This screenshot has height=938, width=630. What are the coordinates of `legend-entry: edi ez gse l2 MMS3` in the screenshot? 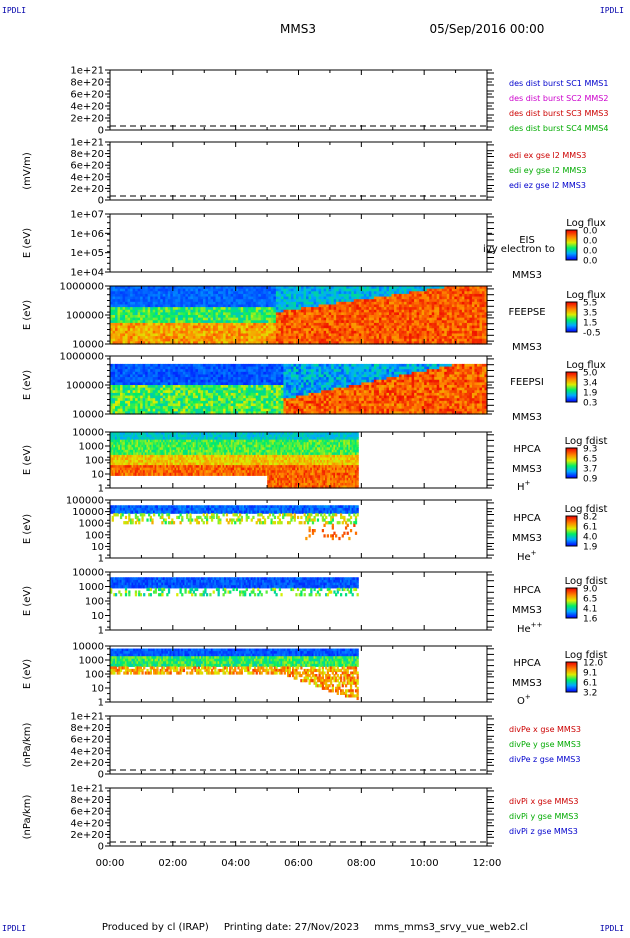 It's located at (547, 185).